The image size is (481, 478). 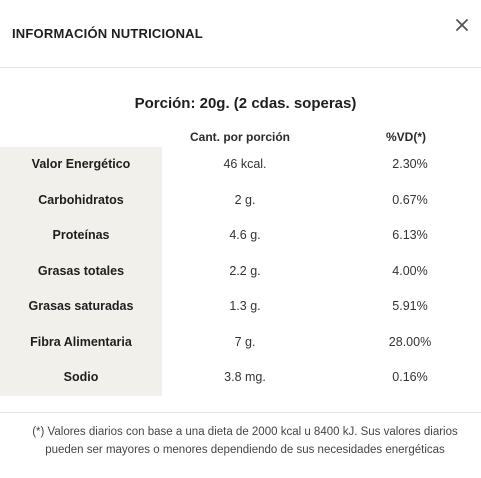 What do you see at coordinates (245, 103) in the screenshot?
I see `portion-size: Porción: 20g. (2 cdas. soperas)` at bounding box center [245, 103].